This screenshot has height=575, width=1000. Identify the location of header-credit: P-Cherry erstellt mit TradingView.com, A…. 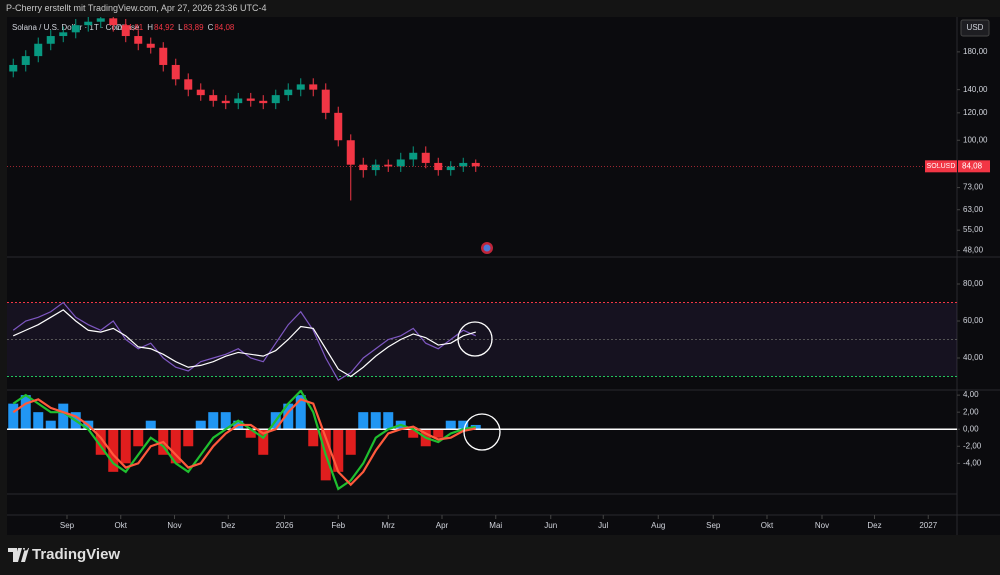
(136, 8).